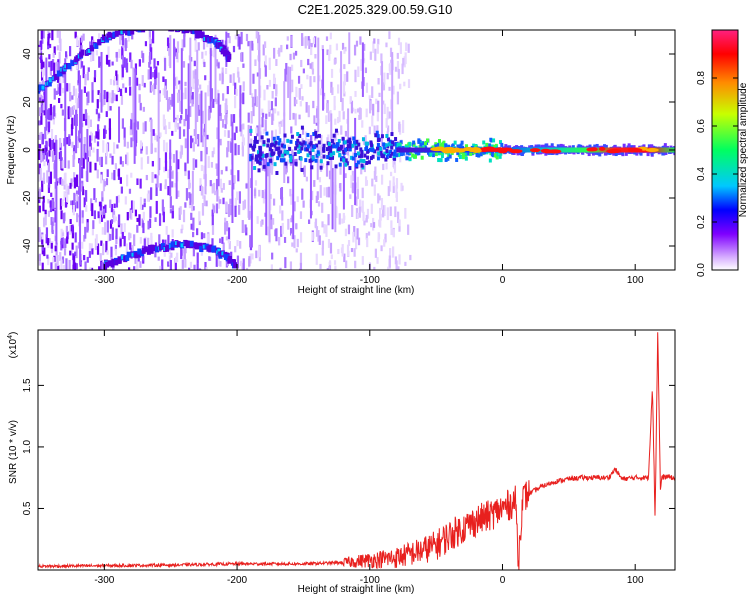 The width and height of the screenshot is (750, 600). I want to click on colorbar-frame, so click(725, 150).